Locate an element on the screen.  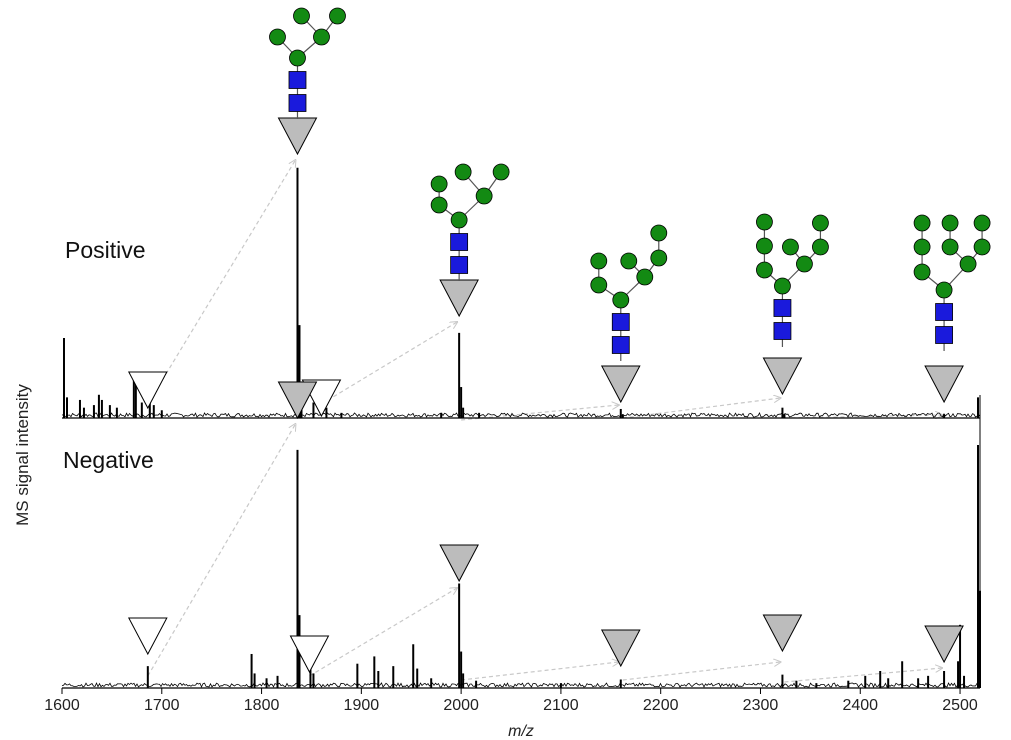
x-tick-label: 1600 is located at coordinates (62, 705).